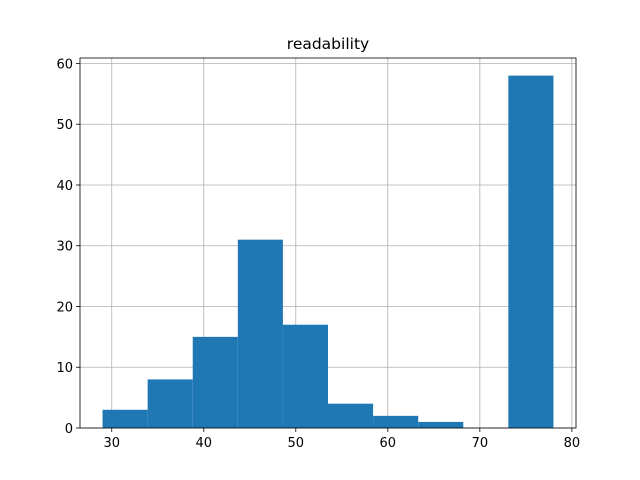 The height and width of the screenshot is (480, 640). What do you see at coordinates (64, 125) in the screenshot?
I see `y-tick-label: 50` at bounding box center [64, 125].